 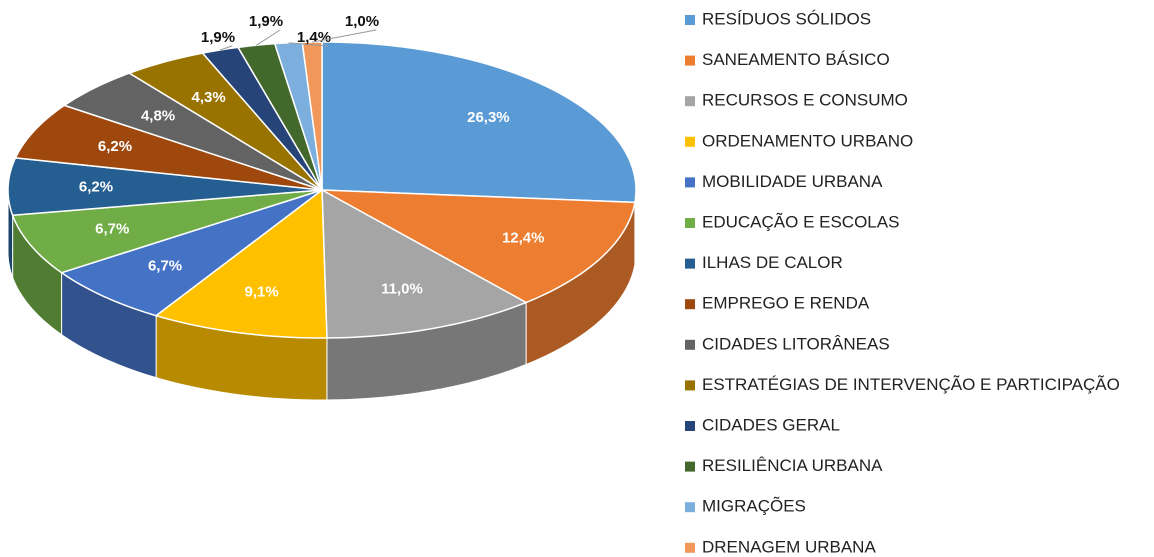 What do you see at coordinates (789, 546) in the screenshot?
I see `legend-label: DRENAGEM URBANA` at bounding box center [789, 546].